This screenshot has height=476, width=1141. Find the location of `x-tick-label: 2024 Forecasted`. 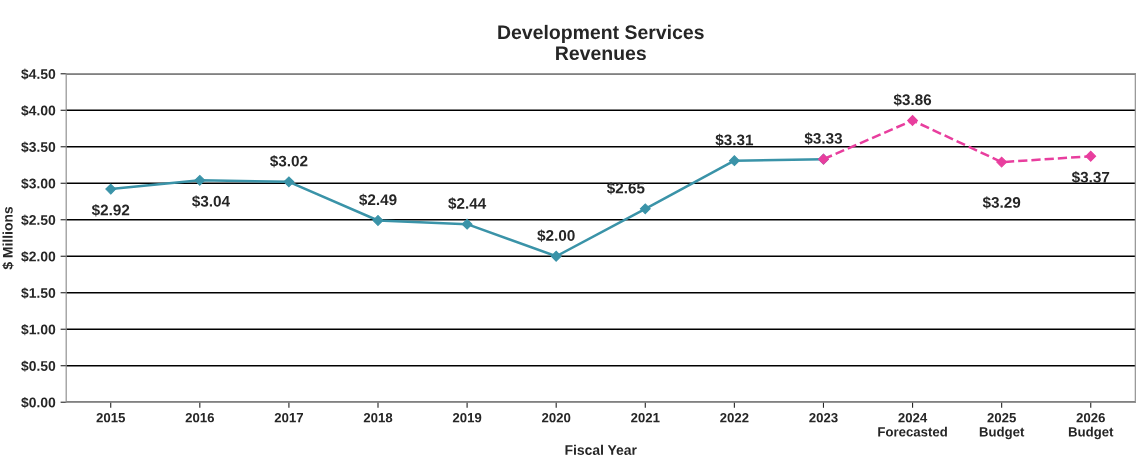

x-tick-label: 2024 Forecasted is located at coordinates (912, 424).